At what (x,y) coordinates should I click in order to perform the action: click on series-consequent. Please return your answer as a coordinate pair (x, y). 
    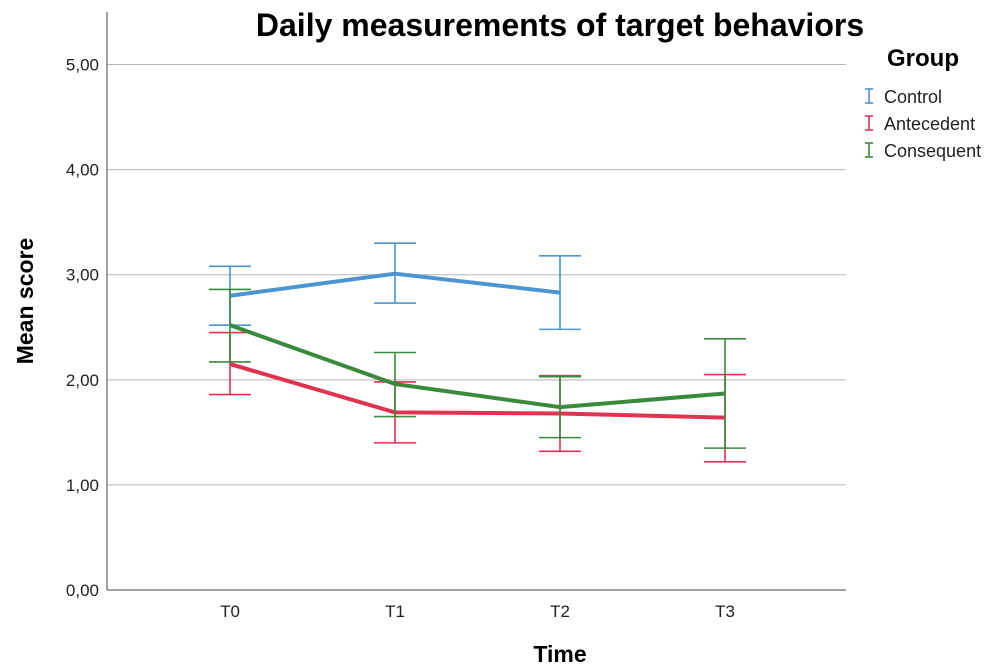
    Looking at the image, I should click on (477, 368).